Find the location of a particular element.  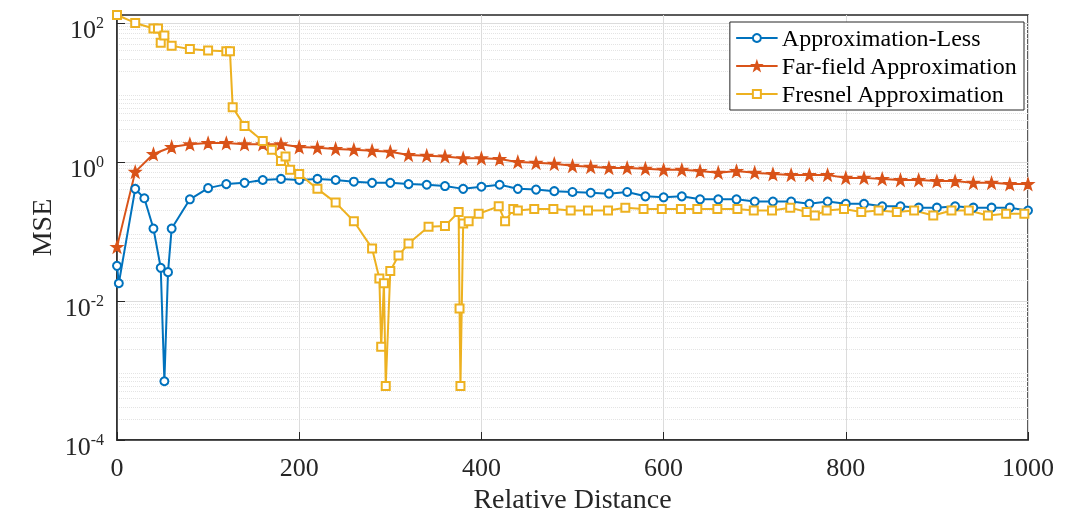

y-tick-label: 10$^{-4}$ is located at coordinates (84, 446).